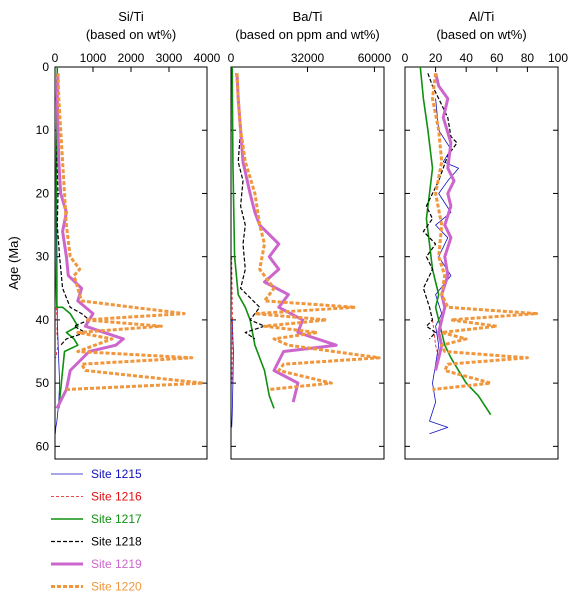  Describe the element at coordinates (116, 542) in the screenshot. I see `legend-label: Site 1218` at that location.